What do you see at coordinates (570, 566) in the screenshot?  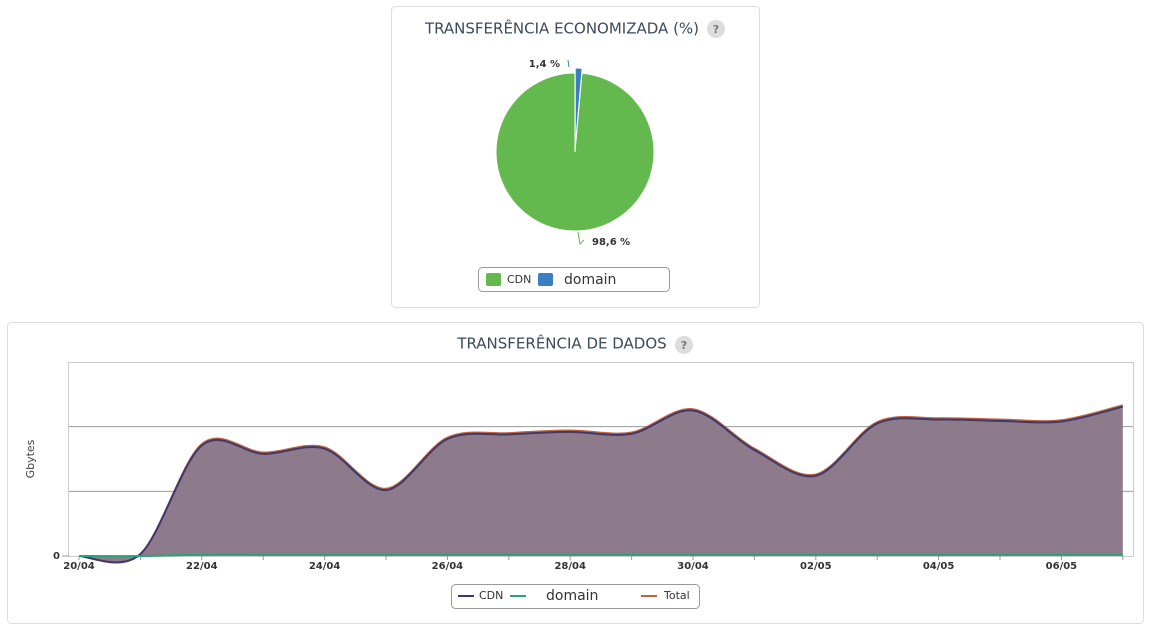 I see `x-tick-label: 28/04` at bounding box center [570, 566].